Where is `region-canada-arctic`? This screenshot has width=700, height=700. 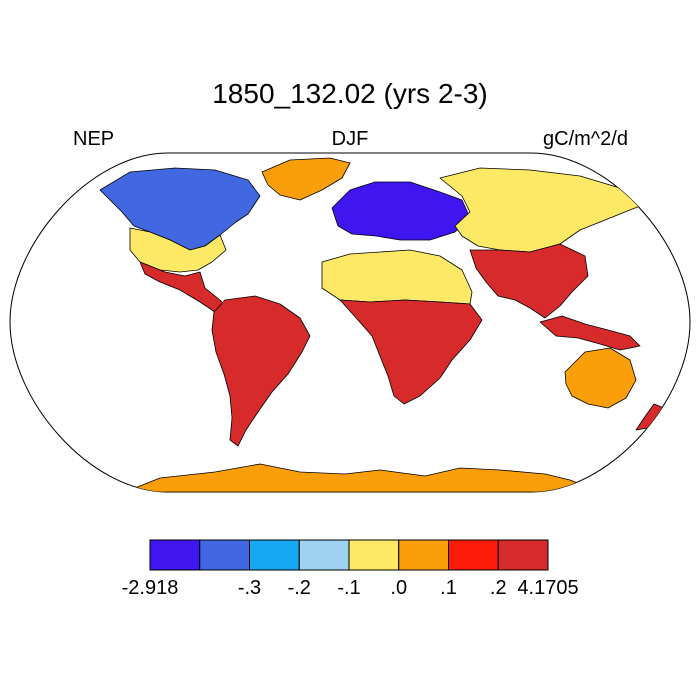 region-canada-arctic is located at coordinates (180, 209).